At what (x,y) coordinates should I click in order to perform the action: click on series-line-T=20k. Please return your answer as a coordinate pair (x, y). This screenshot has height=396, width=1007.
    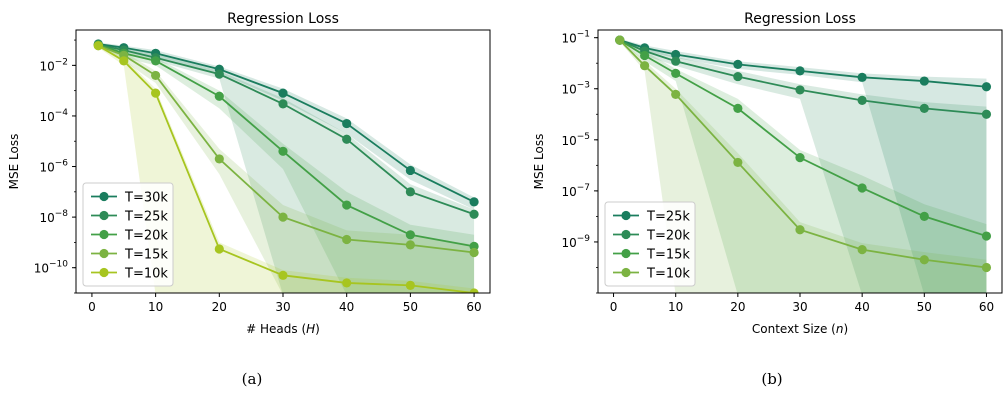
    Looking at the image, I should click on (803, 77).